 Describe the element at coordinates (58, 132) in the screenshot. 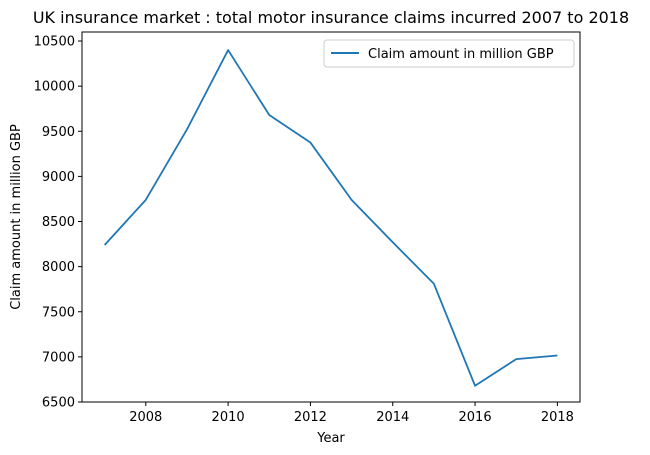

I see `y-tick-label: 9500` at that location.